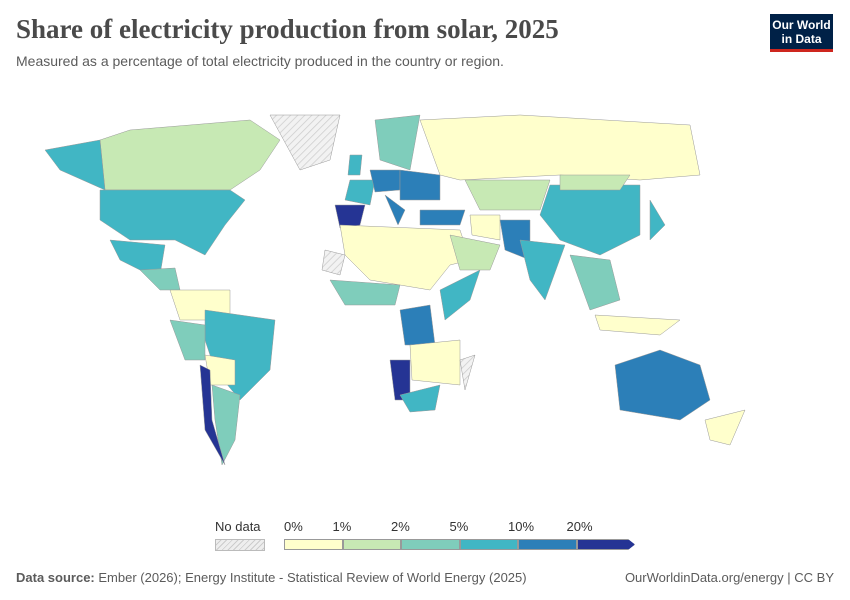 Image resolution: width=850 pixels, height=600 pixels. Describe the element at coordinates (467, 372) in the screenshot. I see `country-madagascar` at that location.